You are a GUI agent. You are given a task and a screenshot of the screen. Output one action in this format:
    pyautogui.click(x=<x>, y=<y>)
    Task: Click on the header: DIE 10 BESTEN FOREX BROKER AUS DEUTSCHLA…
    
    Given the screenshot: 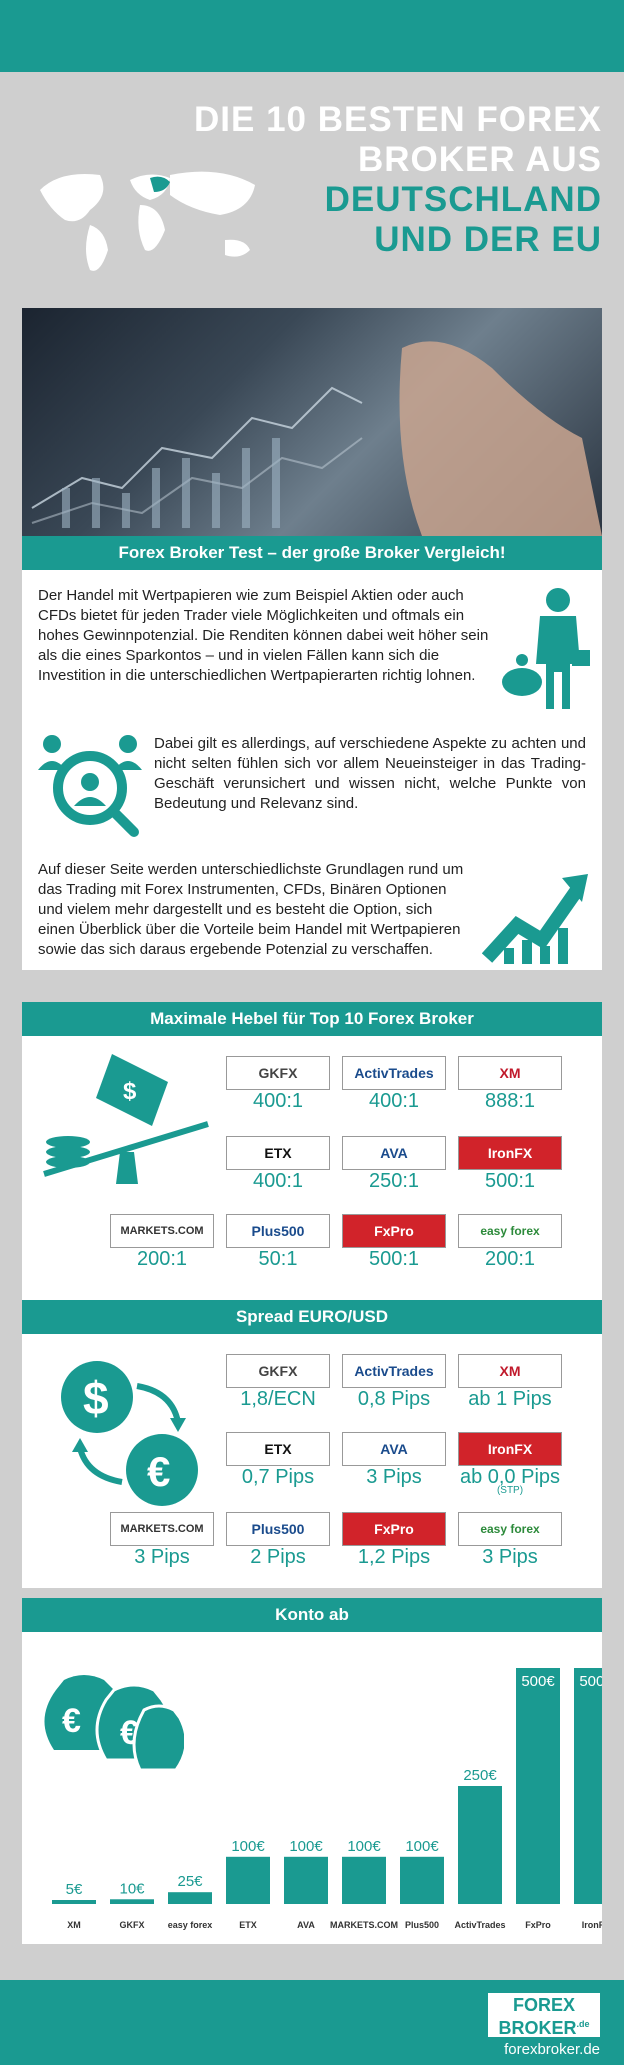 What is the action you would take?
    pyautogui.click(x=312, y=190)
    